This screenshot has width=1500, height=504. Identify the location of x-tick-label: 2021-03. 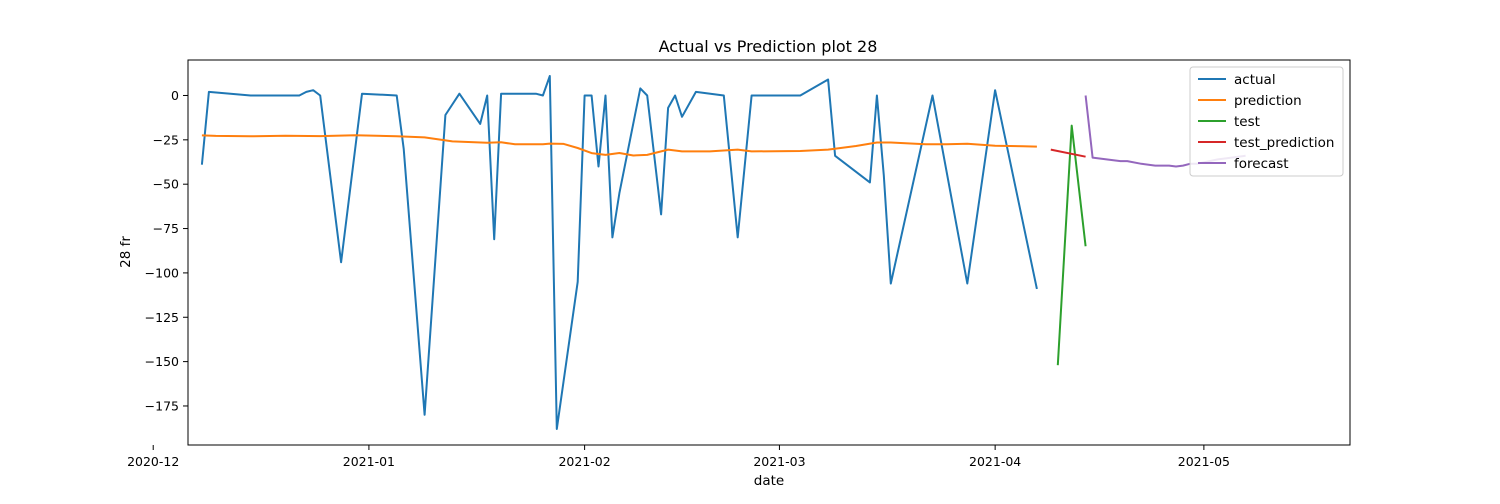
(779, 461).